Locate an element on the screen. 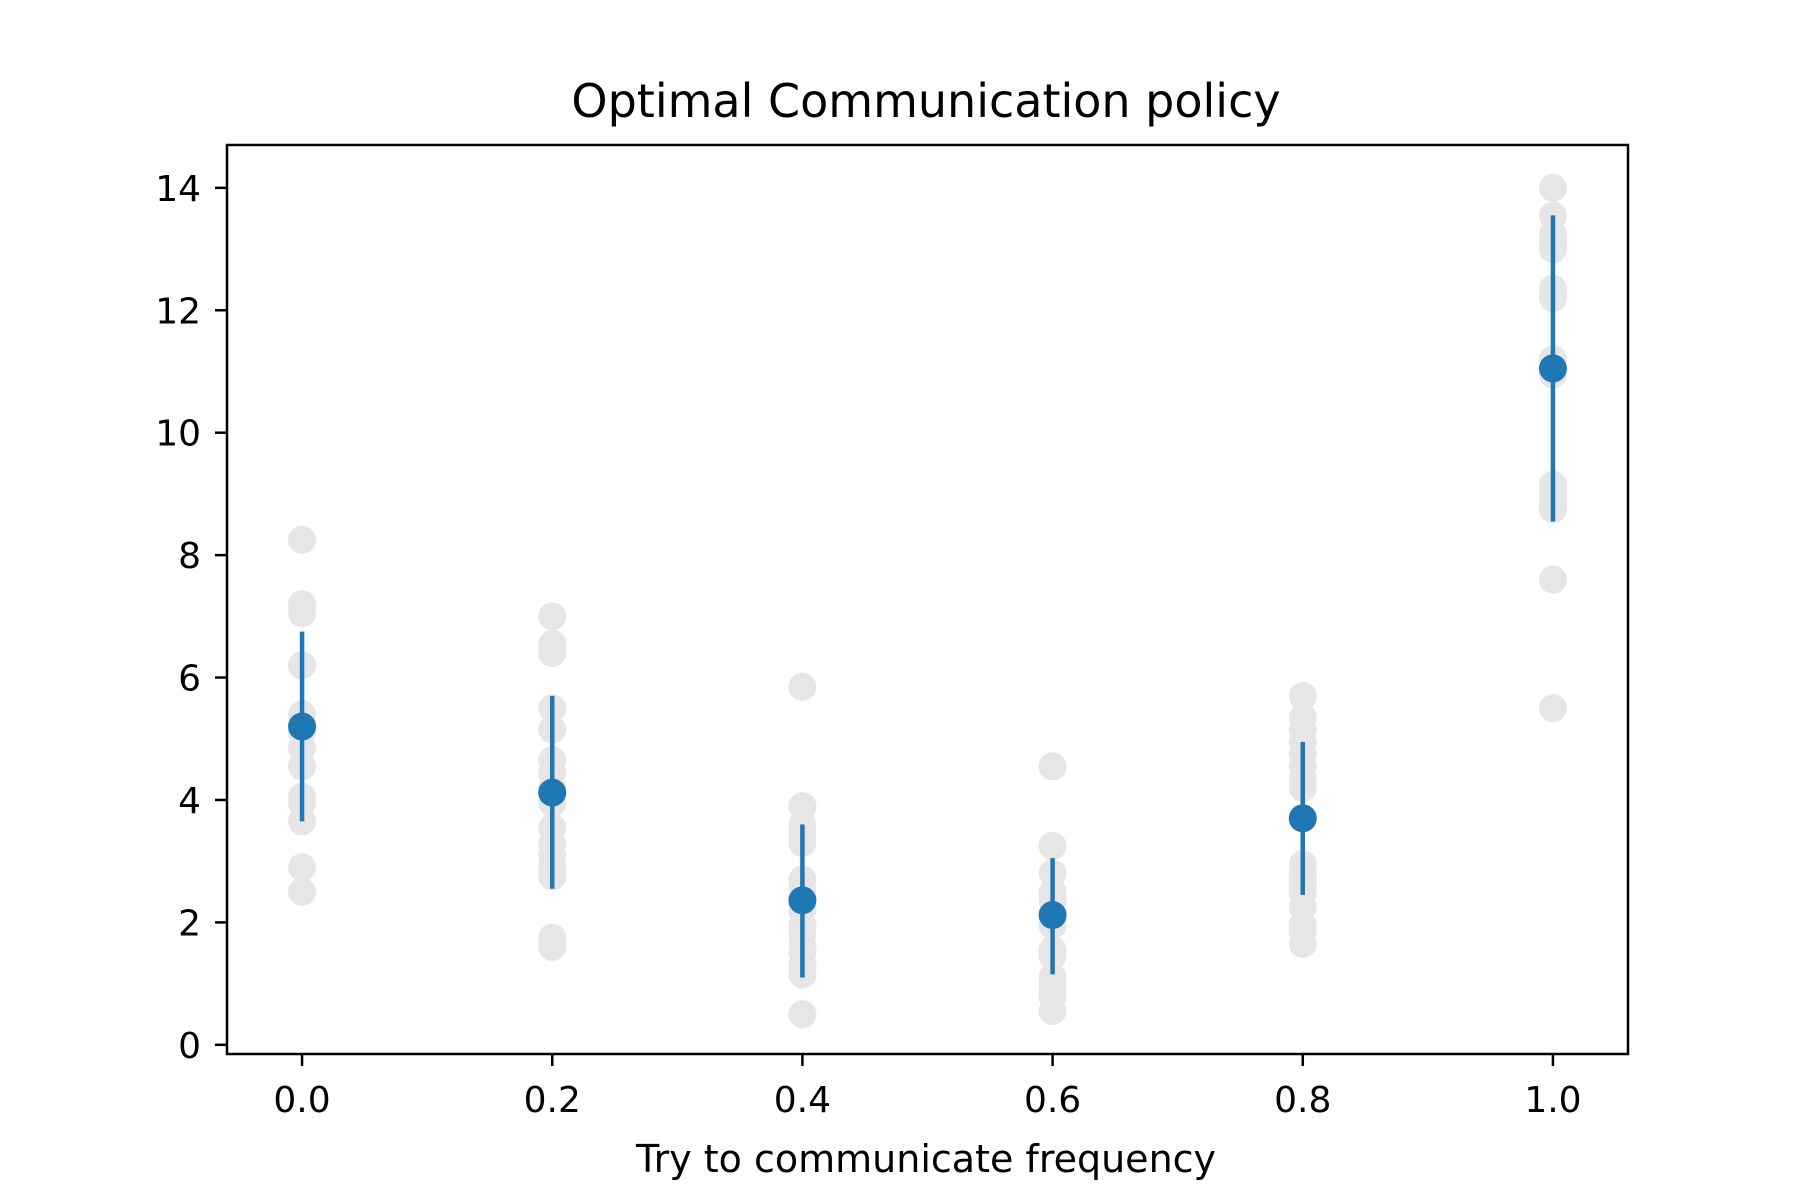 The width and height of the screenshot is (1800, 1200). x-tick-label-0: 0.0 is located at coordinates (301, 1100).